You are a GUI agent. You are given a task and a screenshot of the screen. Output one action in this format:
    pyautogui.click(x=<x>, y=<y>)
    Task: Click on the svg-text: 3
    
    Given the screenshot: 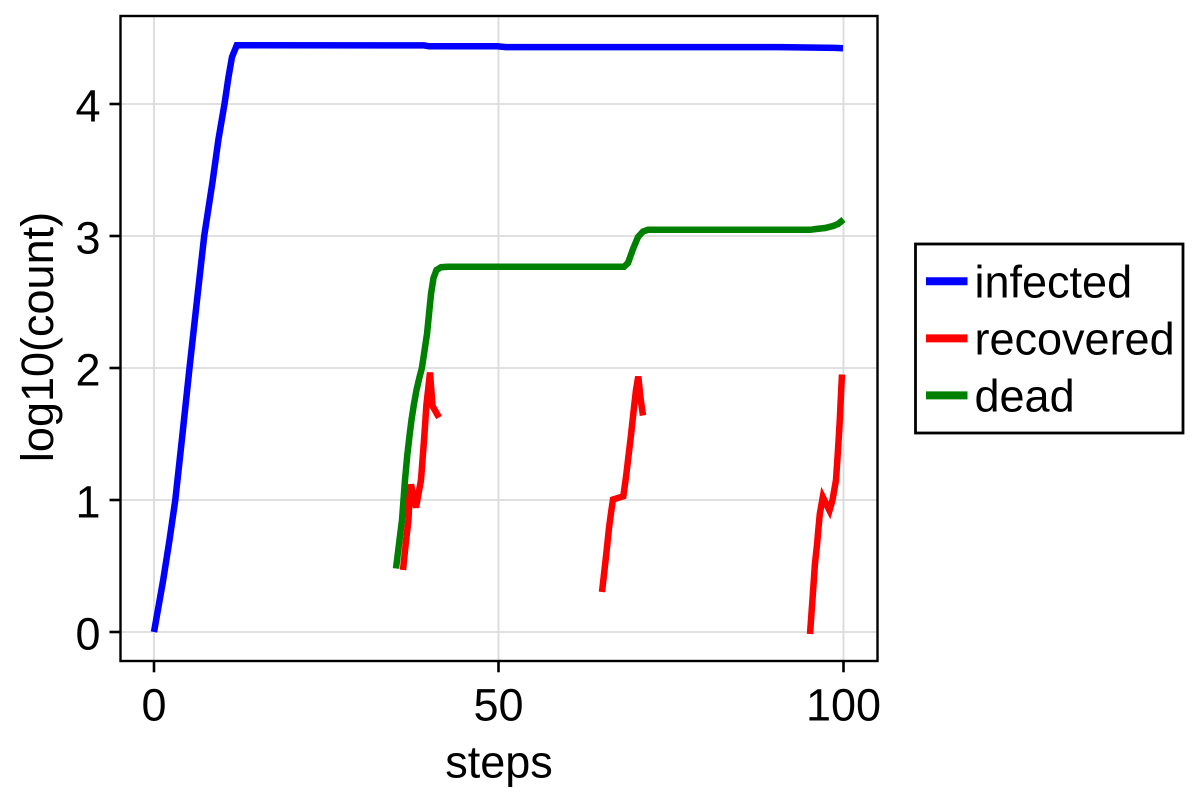 What is the action you would take?
    pyautogui.click(x=87, y=238)
    